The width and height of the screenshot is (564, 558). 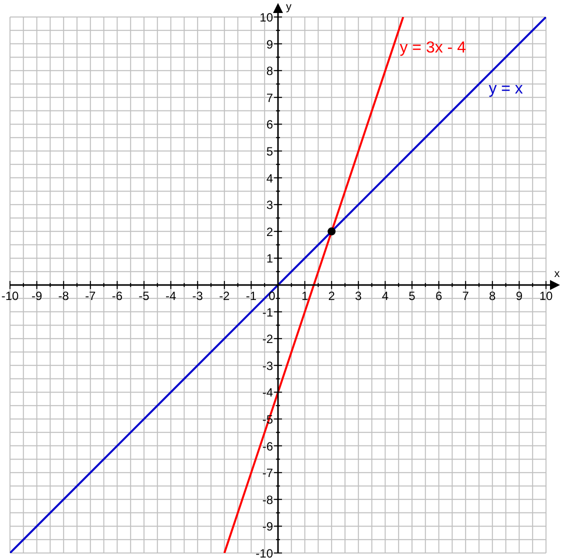 What do you see at coordinates (272, 296) in the screenshot?
I see `x-tick-label: 0` at bounding box center [272, 296].